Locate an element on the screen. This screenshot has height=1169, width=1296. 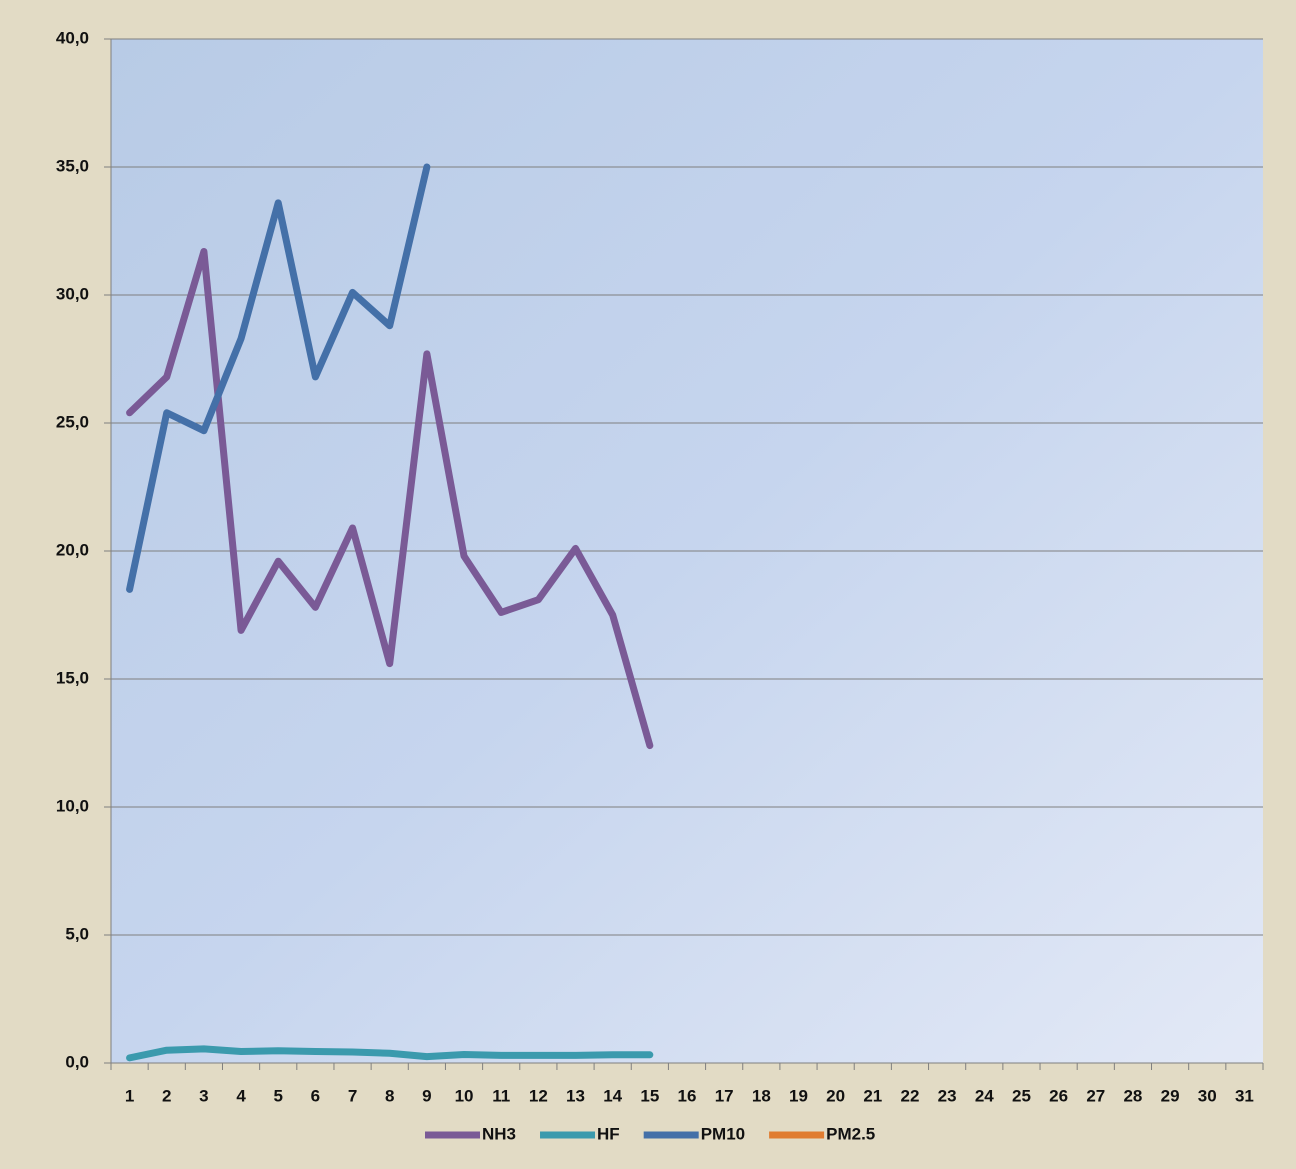
x-tick-label: 10 is located at coordinates (464, 1095).